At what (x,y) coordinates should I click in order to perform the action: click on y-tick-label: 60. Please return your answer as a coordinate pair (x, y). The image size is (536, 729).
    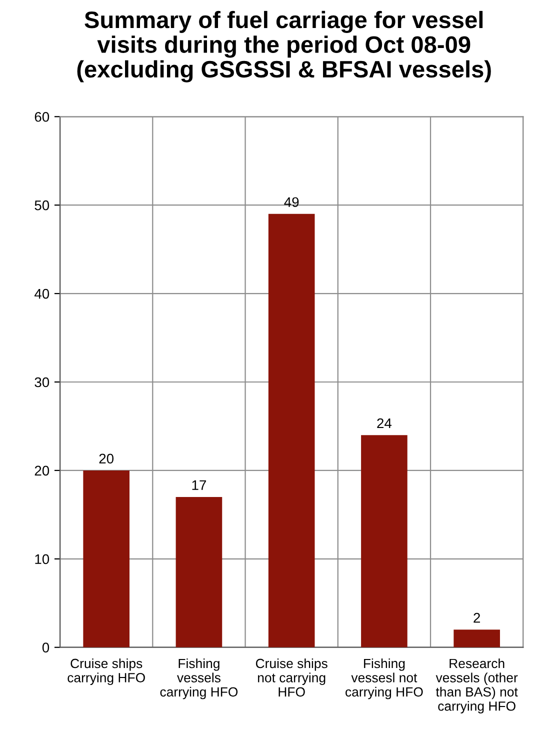
    Looking at the image, I should click on (42, 117).